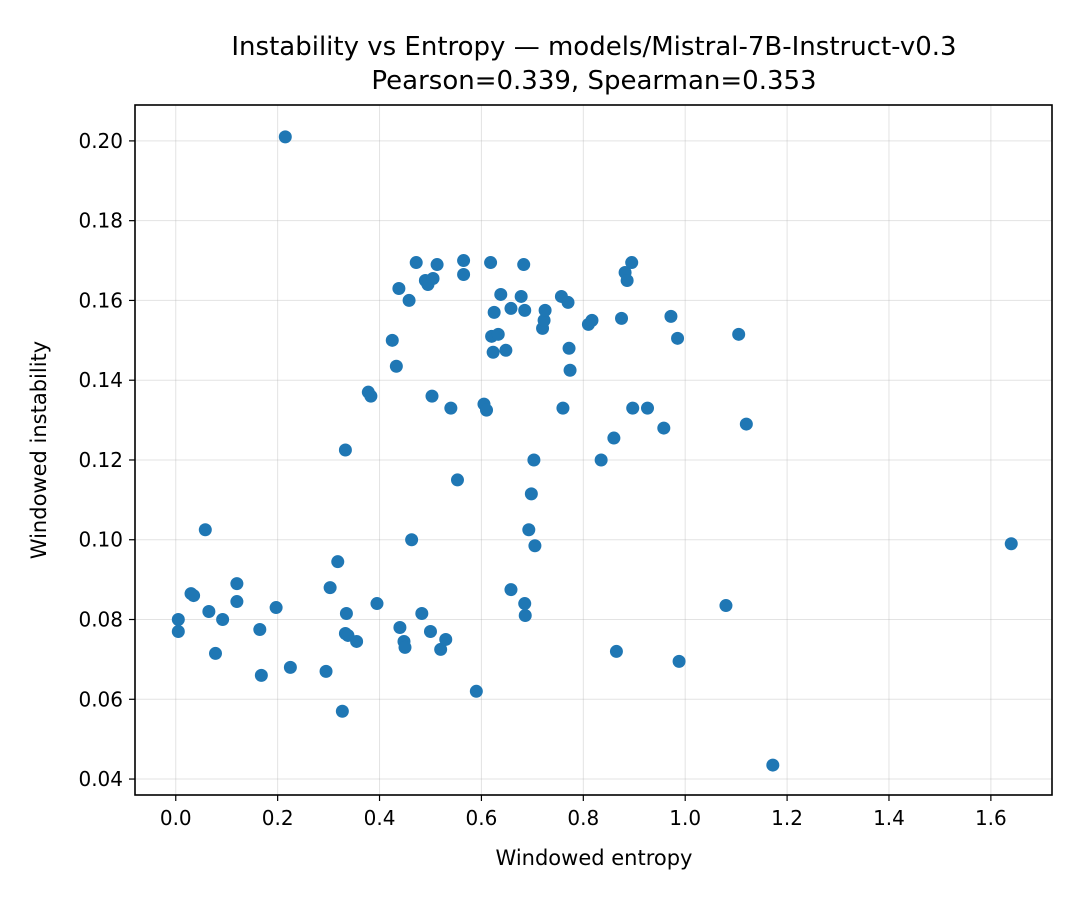  What do you see at coordinates (787, 818) in the screenshot?
I see `x-tick-label: 1.2` at bounding box center [787, 818].